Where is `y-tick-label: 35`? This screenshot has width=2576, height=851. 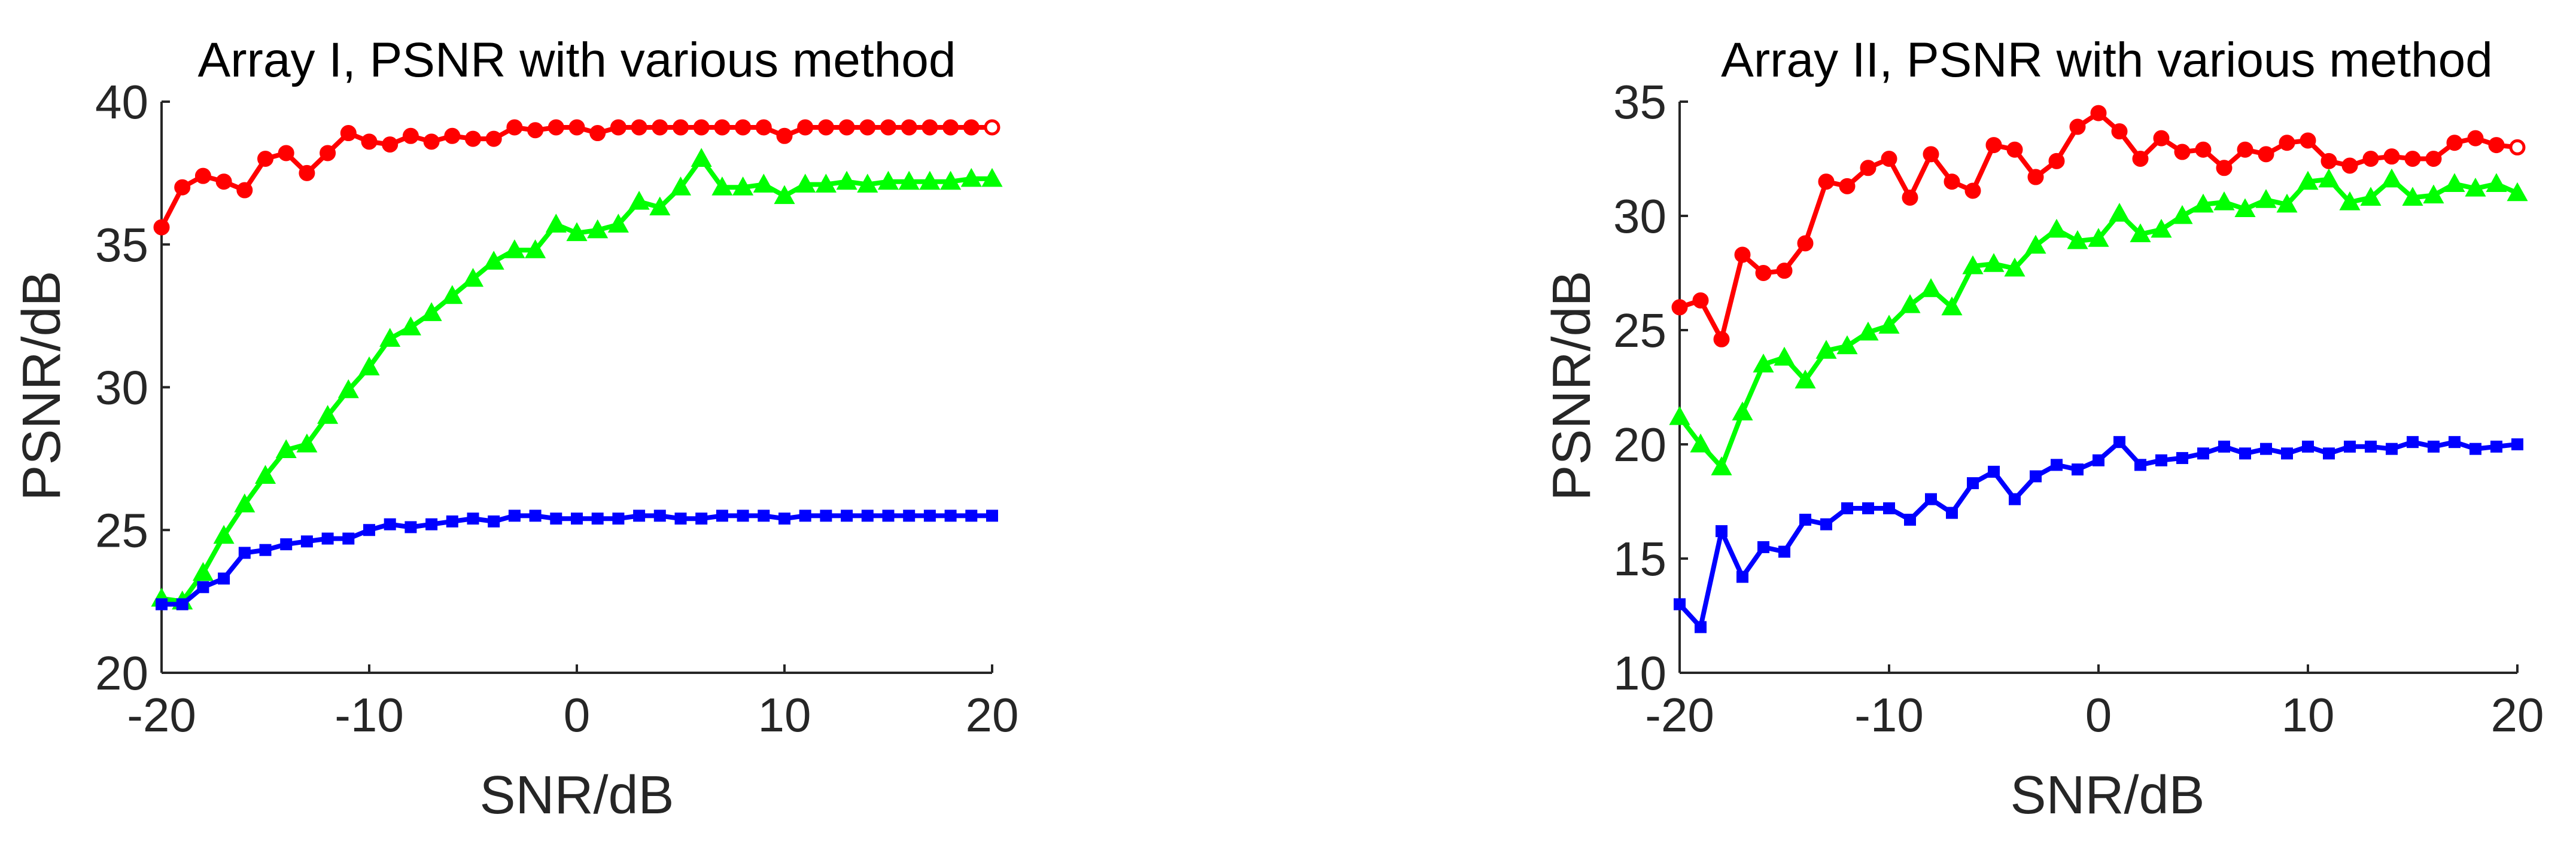
y-tick-label: 35 is located at coordinates (1639, 102).